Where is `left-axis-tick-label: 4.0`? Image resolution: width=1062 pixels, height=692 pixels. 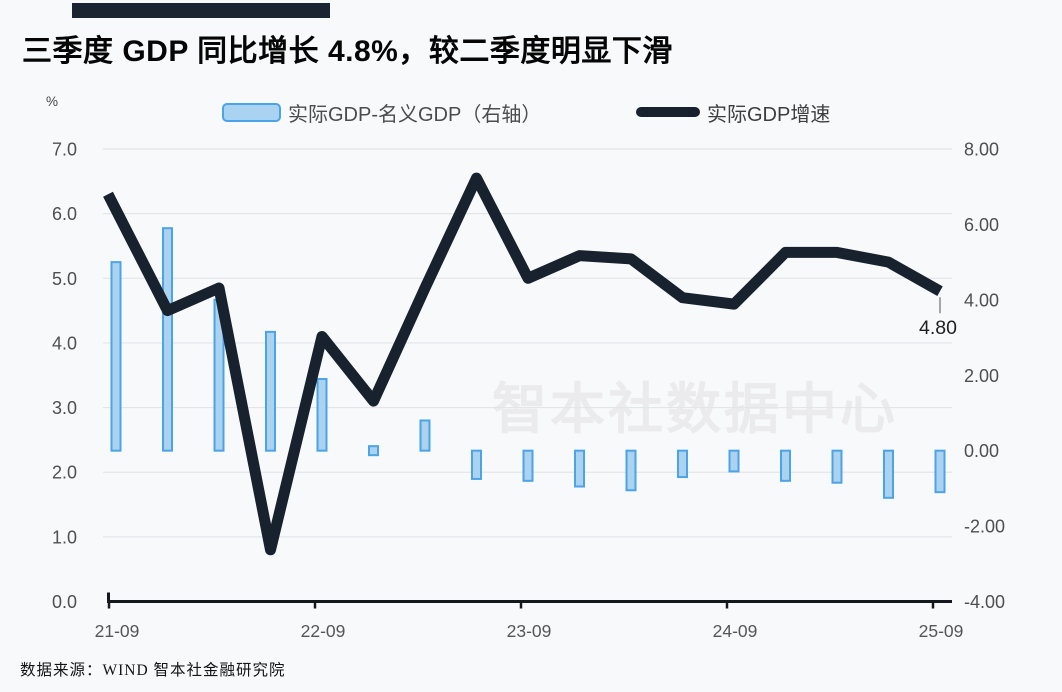
left-axis-tick-label: 4.0 is located at coordinates (64, 343).